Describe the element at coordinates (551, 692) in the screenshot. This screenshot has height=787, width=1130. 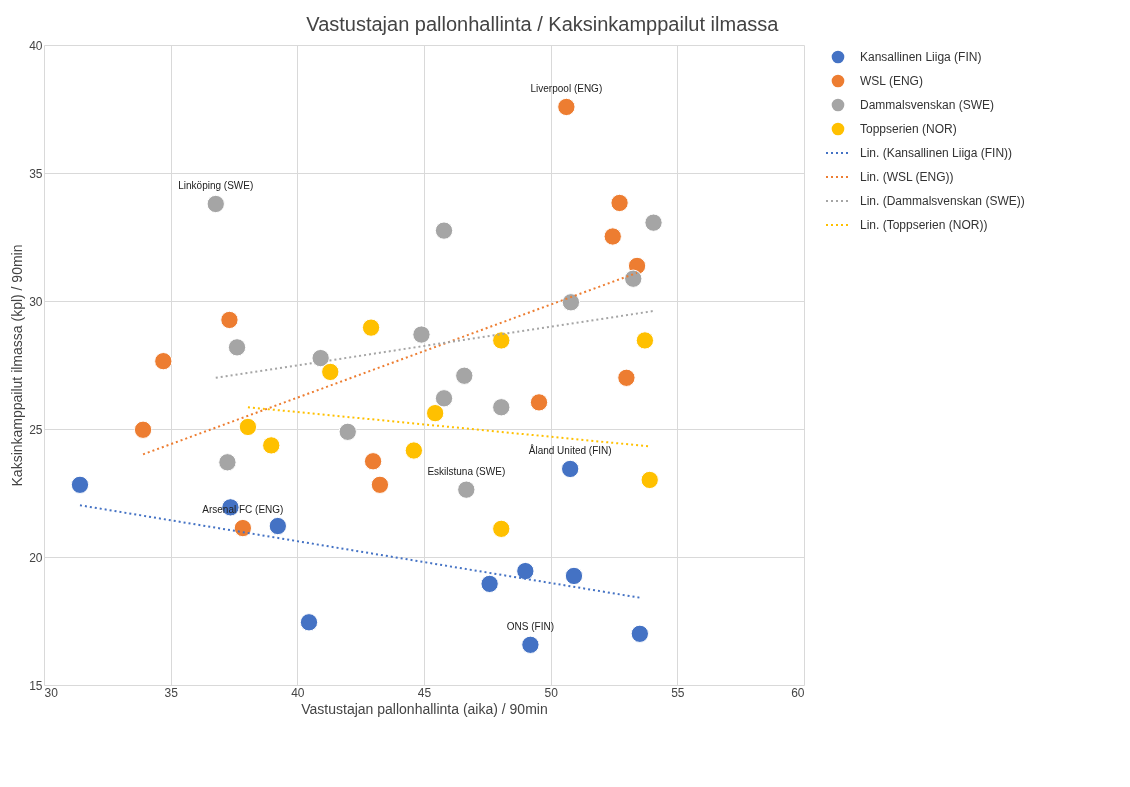
I see `x-tick-label: 50` at that location.